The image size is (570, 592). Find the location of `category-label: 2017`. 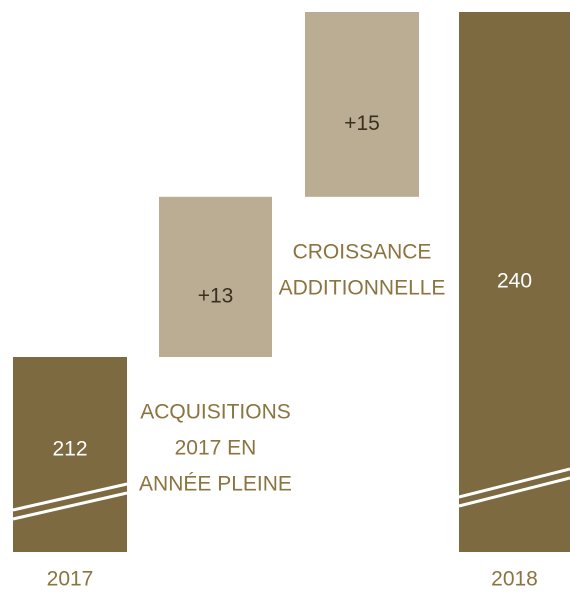

category-label: 2017 is located at coordinates (70, 579).